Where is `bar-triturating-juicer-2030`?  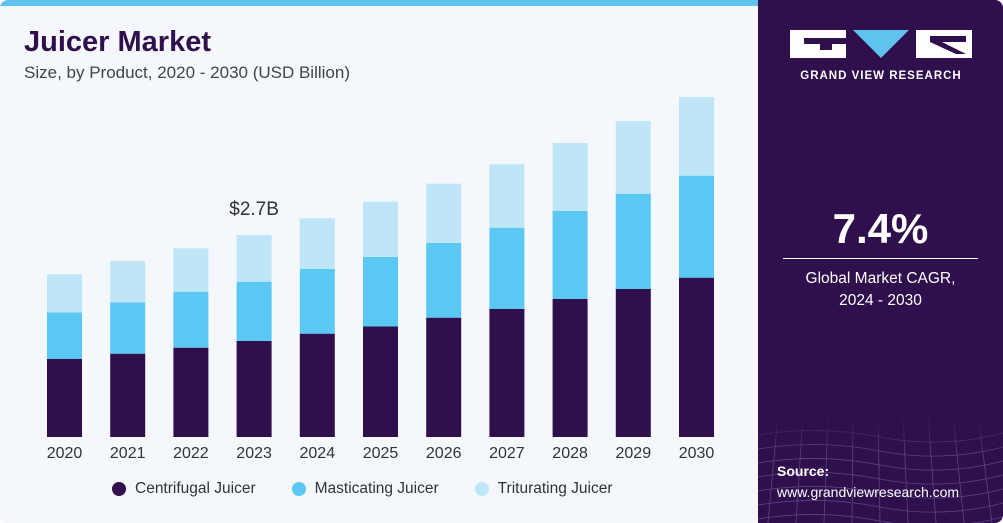
bar-triturating-juicer-2030 is located at coordinates (696, 136).